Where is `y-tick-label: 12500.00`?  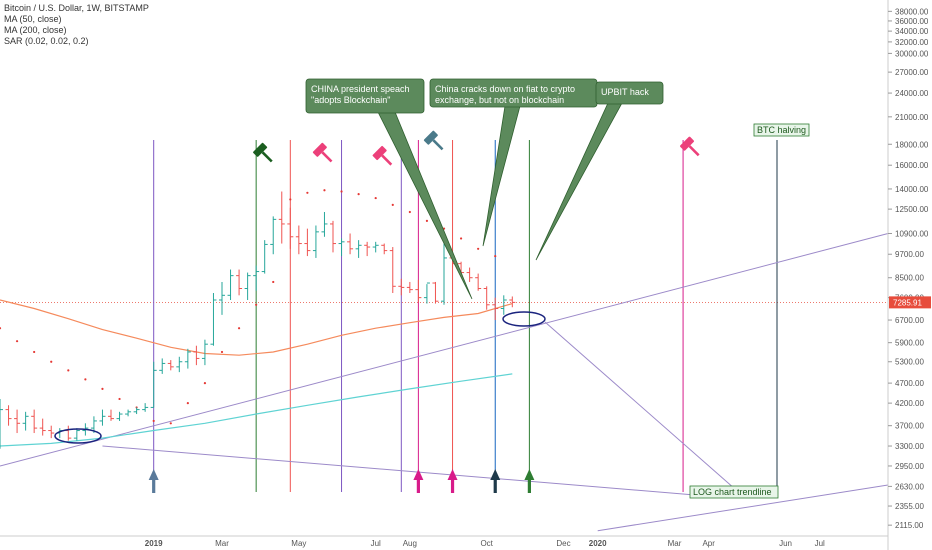 y-tick-label: 12500.00 is located at coordinates (912, 209).